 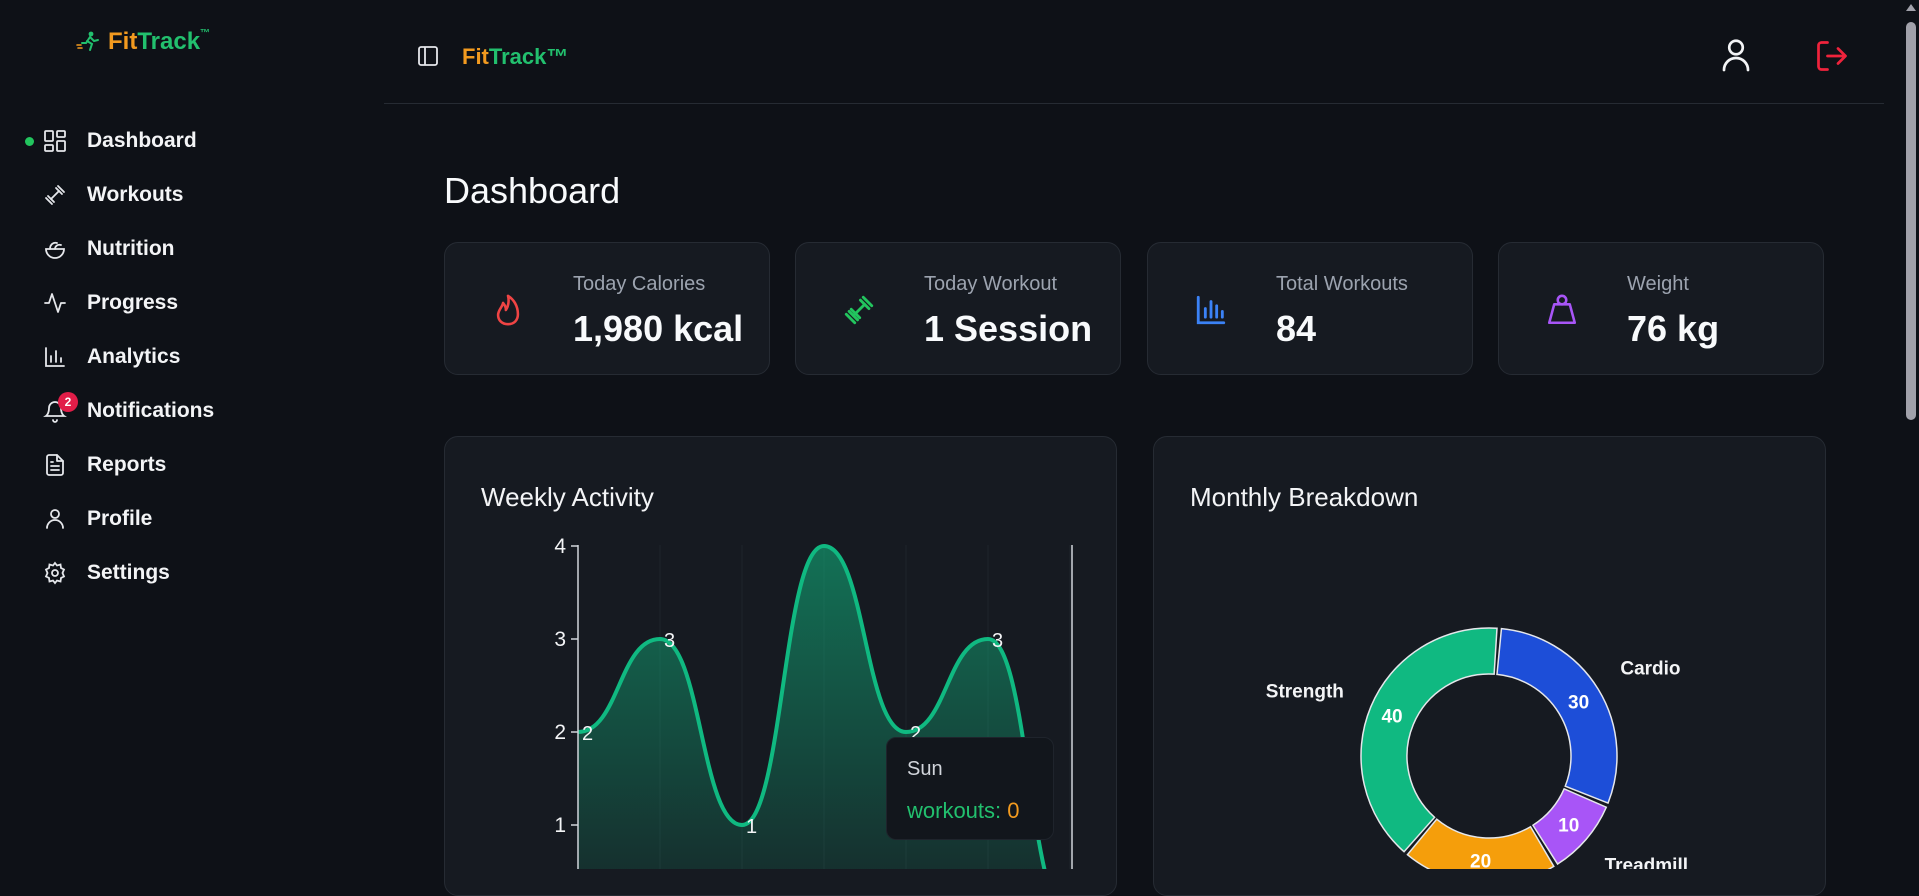 I want to click on runner-icon, so click(x=87, y=41).